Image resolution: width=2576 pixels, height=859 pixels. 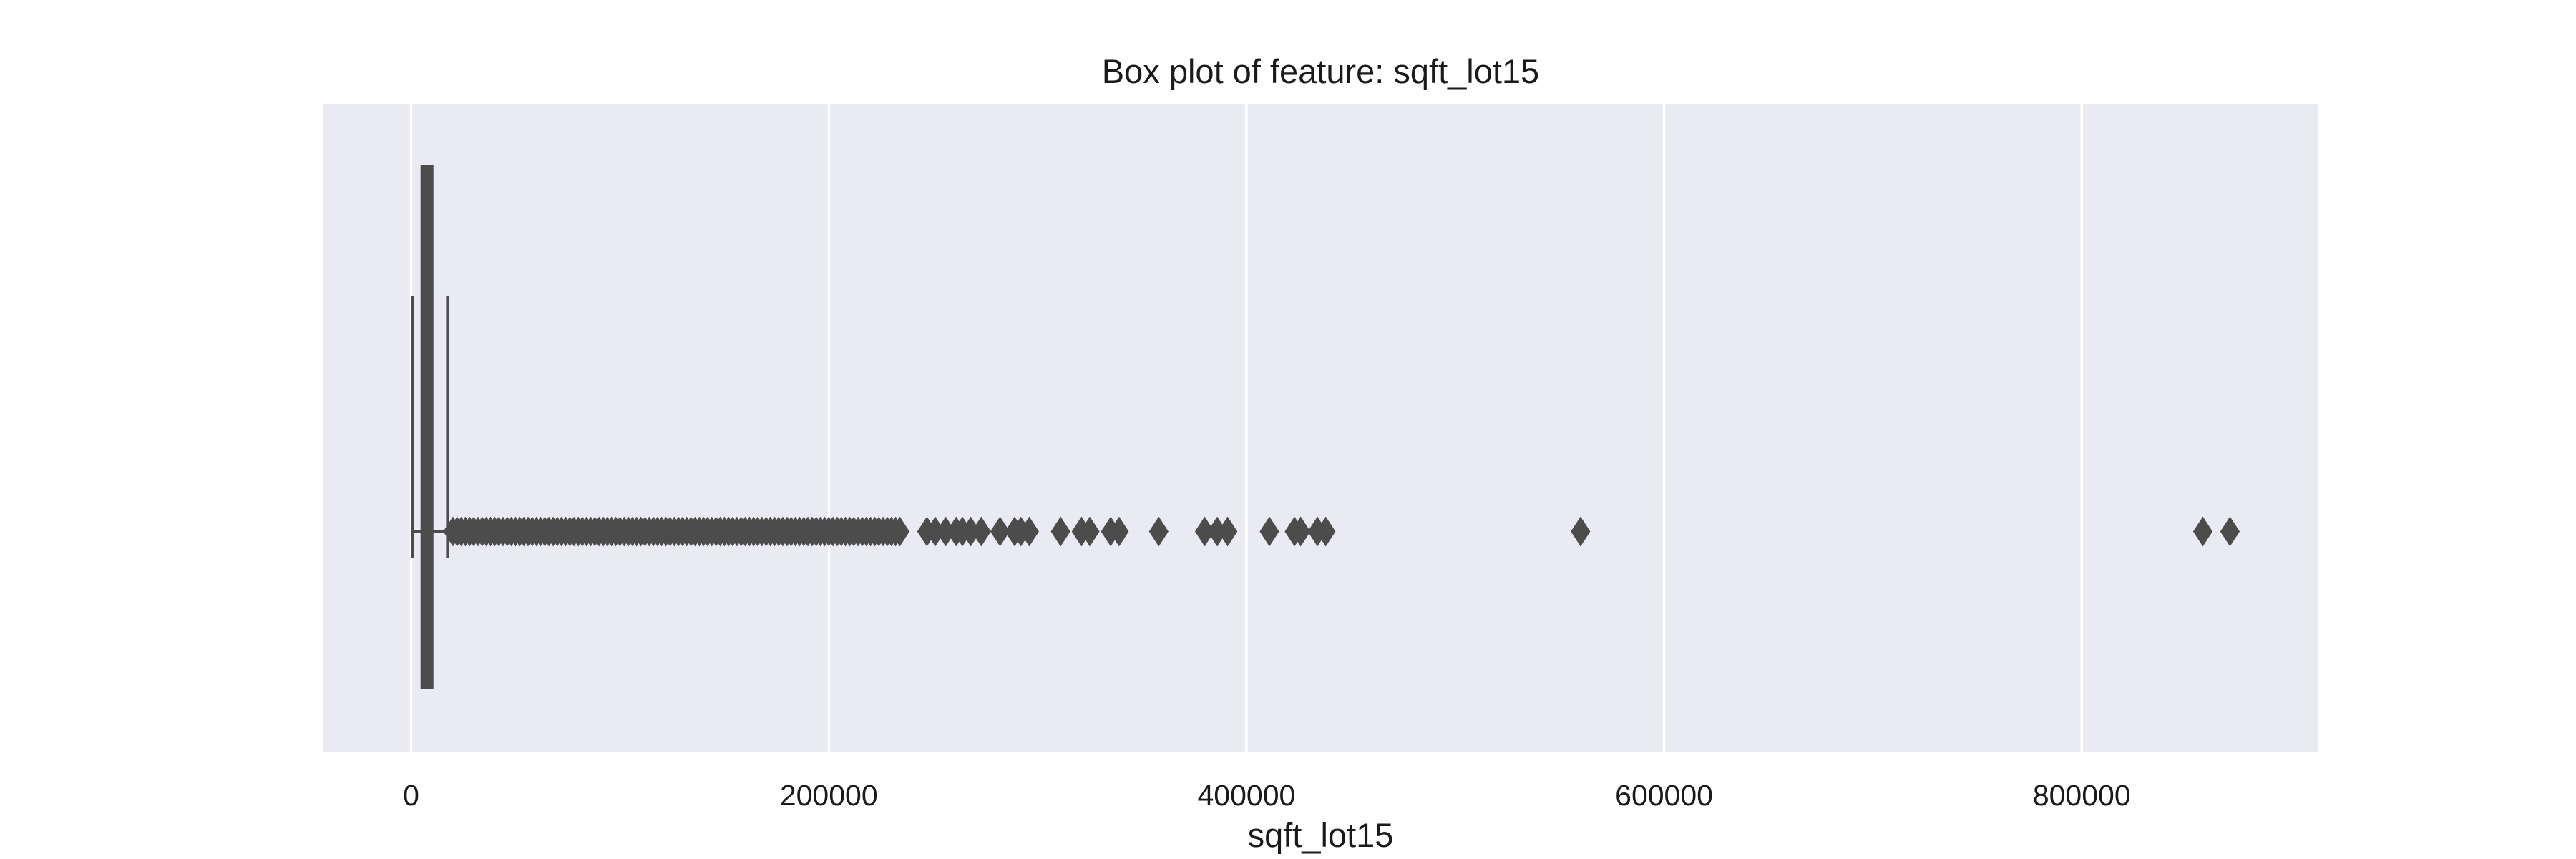 What do you see at coordinates (1664, 795) in the screenshot?
I see `x-tick-label: 600000` at bounding box center [1664, 795].